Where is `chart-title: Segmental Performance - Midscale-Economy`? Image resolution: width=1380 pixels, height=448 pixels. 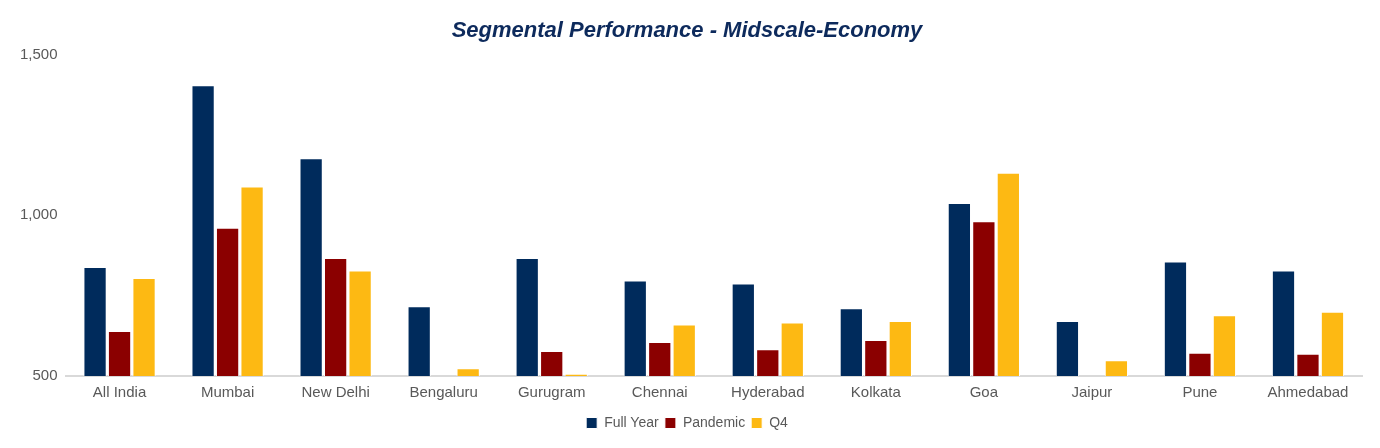
chart-title: Segmental Performance - Midscale-Economy is located at coordinates (688, 30).